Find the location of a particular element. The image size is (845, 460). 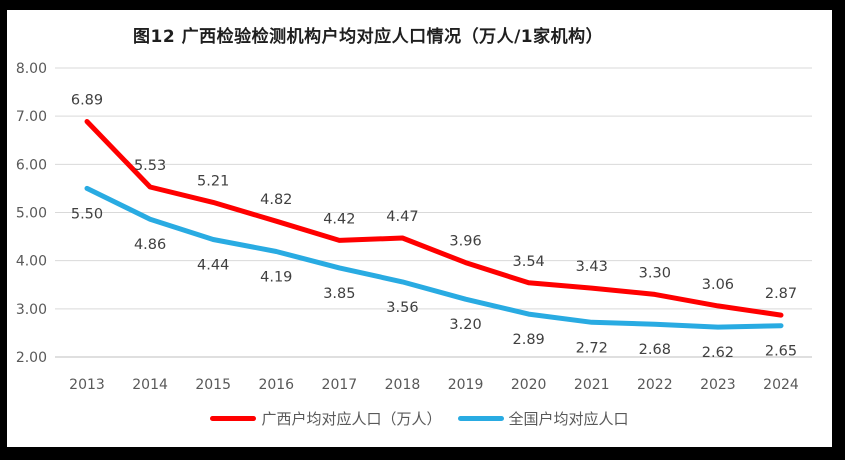

y-tick-label: 8.00 is located at coordinates (31, 69).